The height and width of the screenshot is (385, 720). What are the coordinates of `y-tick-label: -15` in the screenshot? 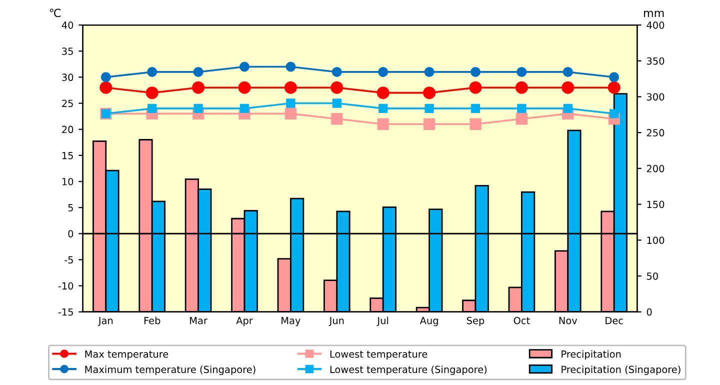 It's located at (65, 312).